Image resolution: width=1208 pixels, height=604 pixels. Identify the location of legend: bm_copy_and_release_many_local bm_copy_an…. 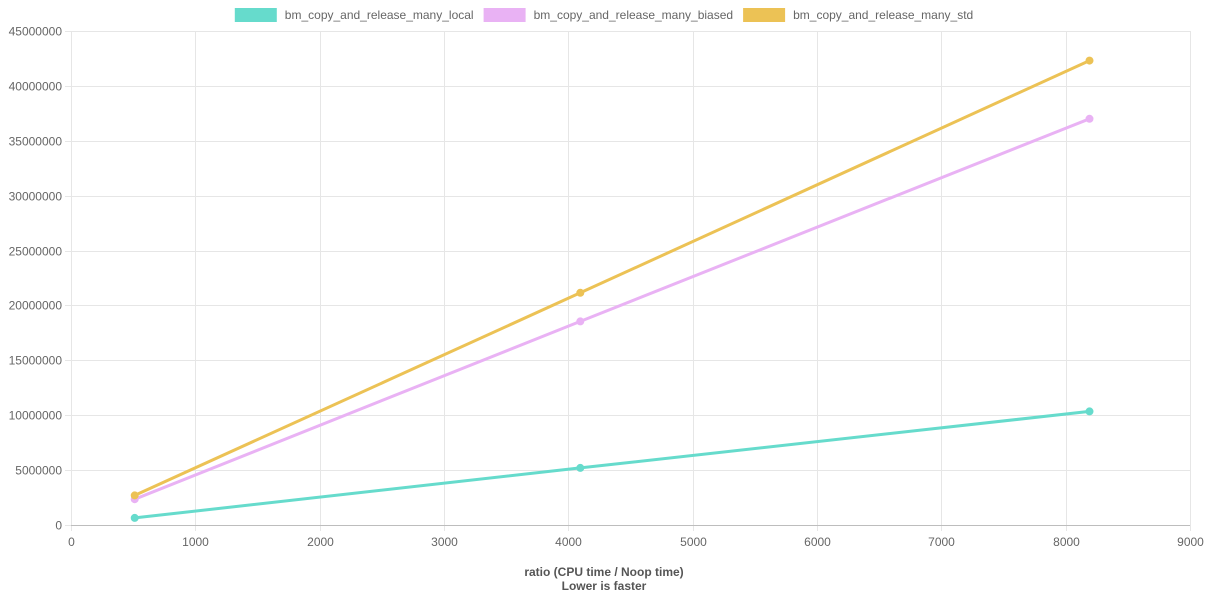
(603, 15).